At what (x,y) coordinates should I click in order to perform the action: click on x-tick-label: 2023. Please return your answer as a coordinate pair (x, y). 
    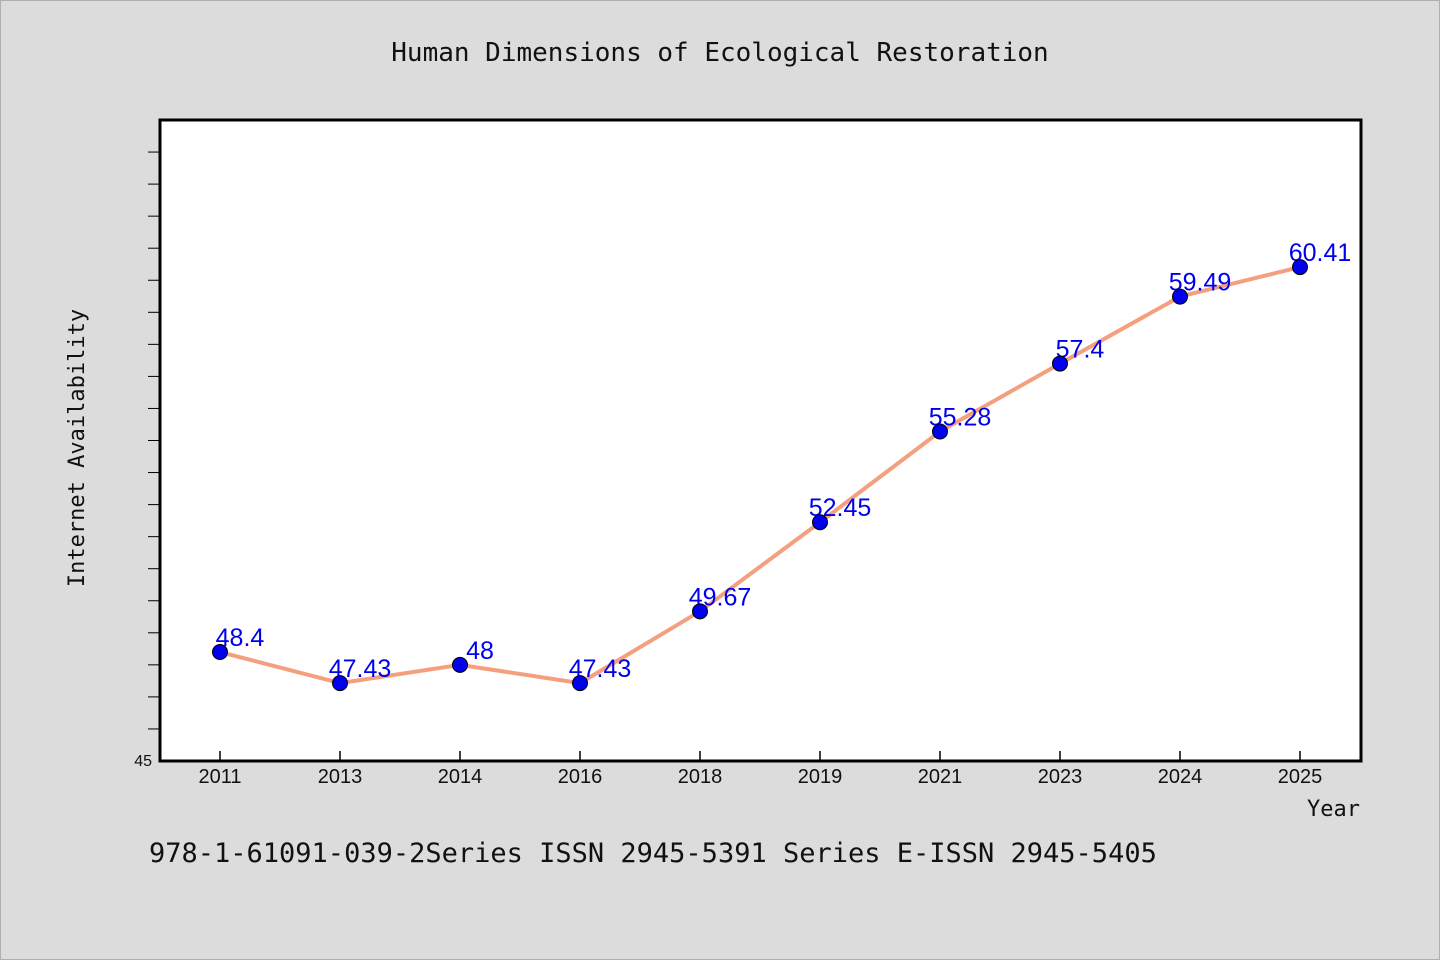
    Looking at the image, I should click on (1060, 777).